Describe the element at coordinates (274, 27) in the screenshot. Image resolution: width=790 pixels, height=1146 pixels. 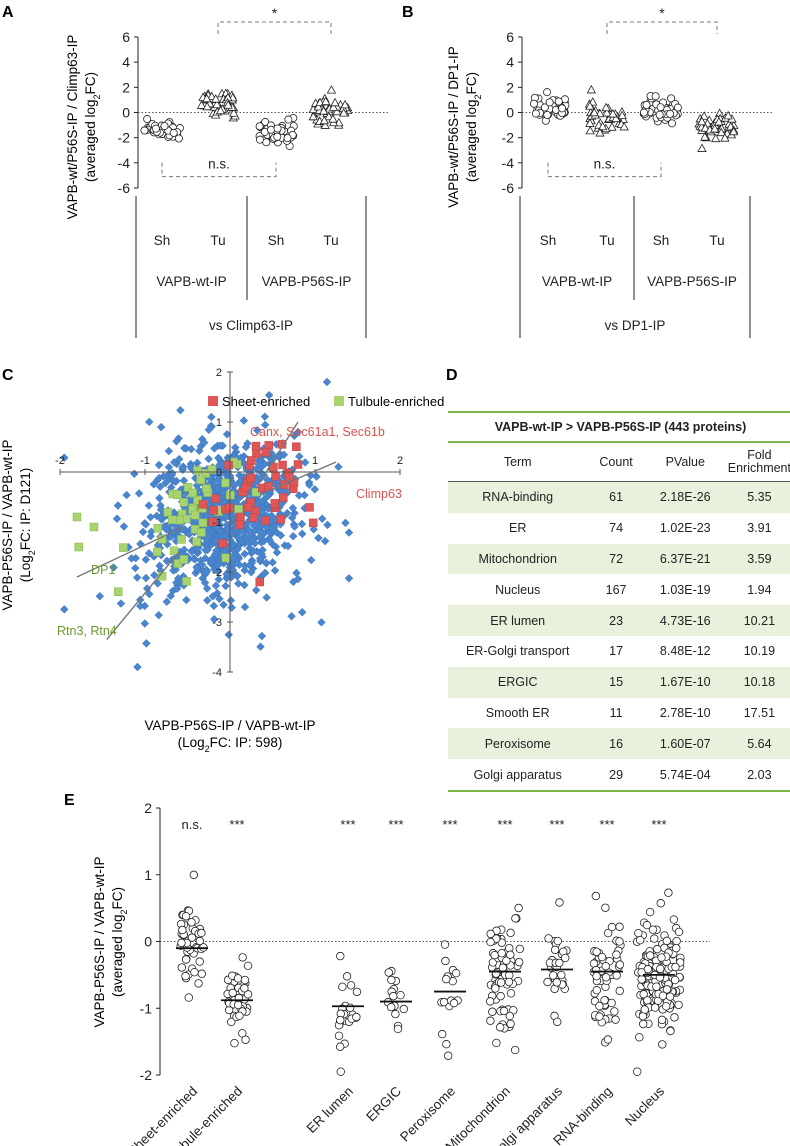
I see `significance-bracket-top` at that location.